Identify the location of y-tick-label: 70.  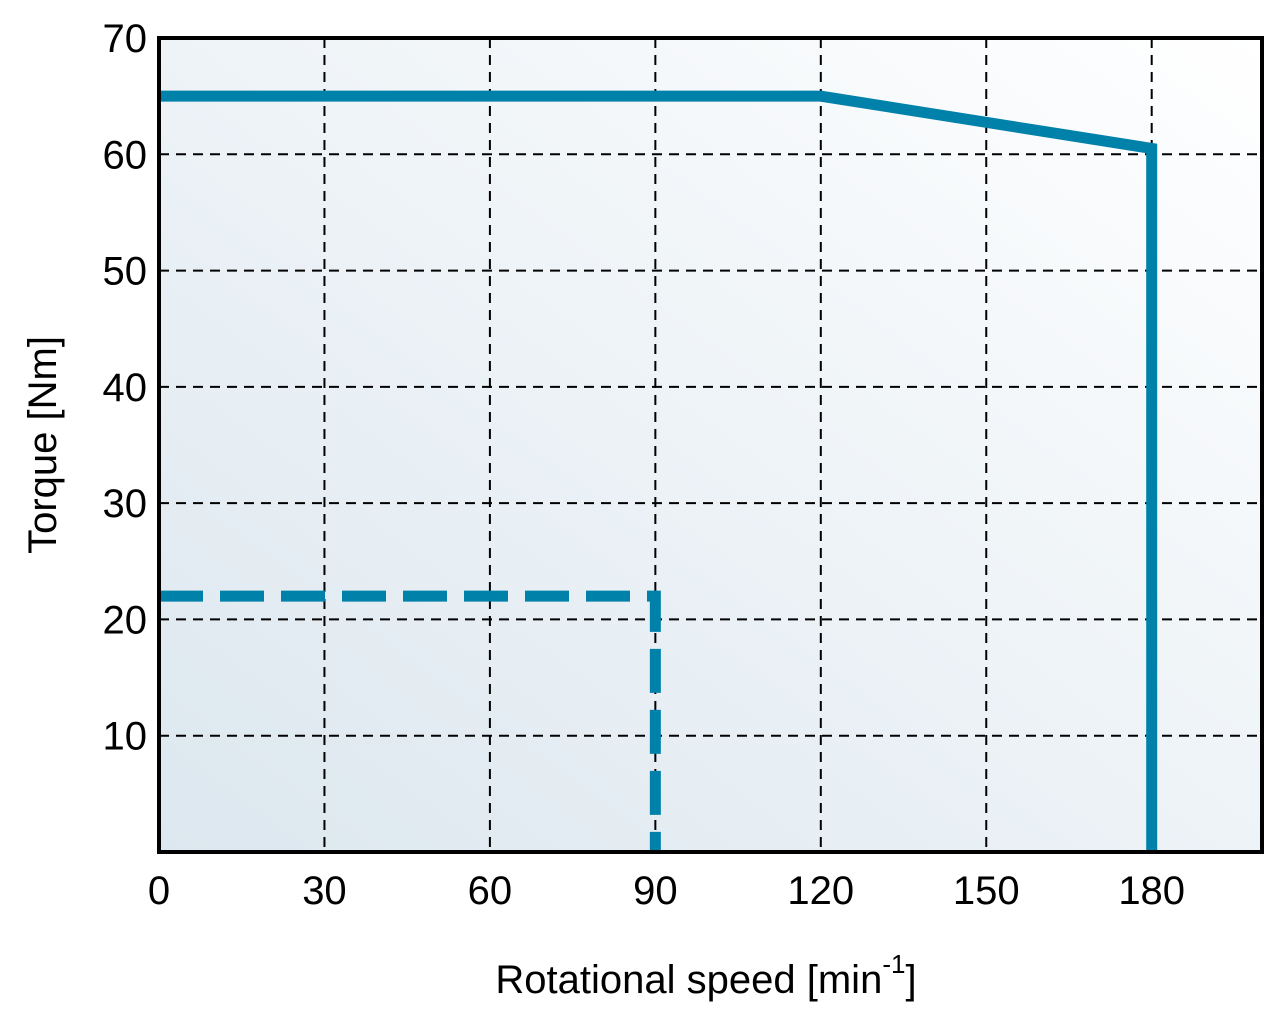
(125, 39).